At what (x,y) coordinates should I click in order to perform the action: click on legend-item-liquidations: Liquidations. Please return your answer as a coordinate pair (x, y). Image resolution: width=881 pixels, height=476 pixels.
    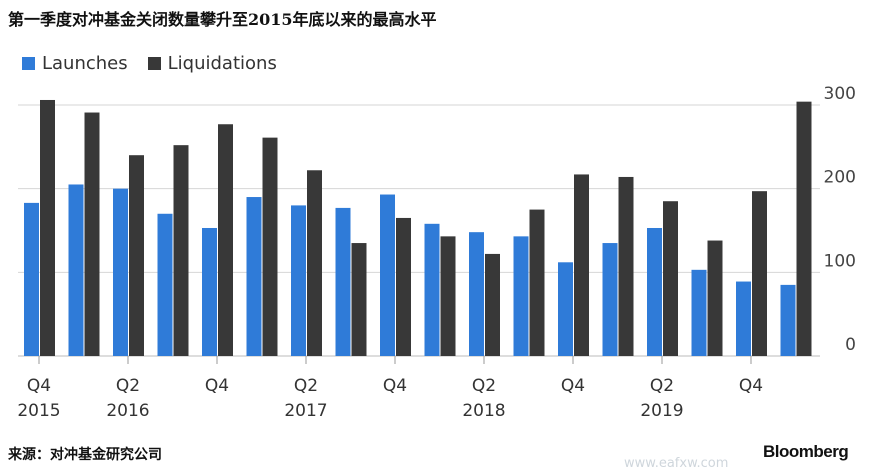
    Looking at the image, I should click on (212, 63).